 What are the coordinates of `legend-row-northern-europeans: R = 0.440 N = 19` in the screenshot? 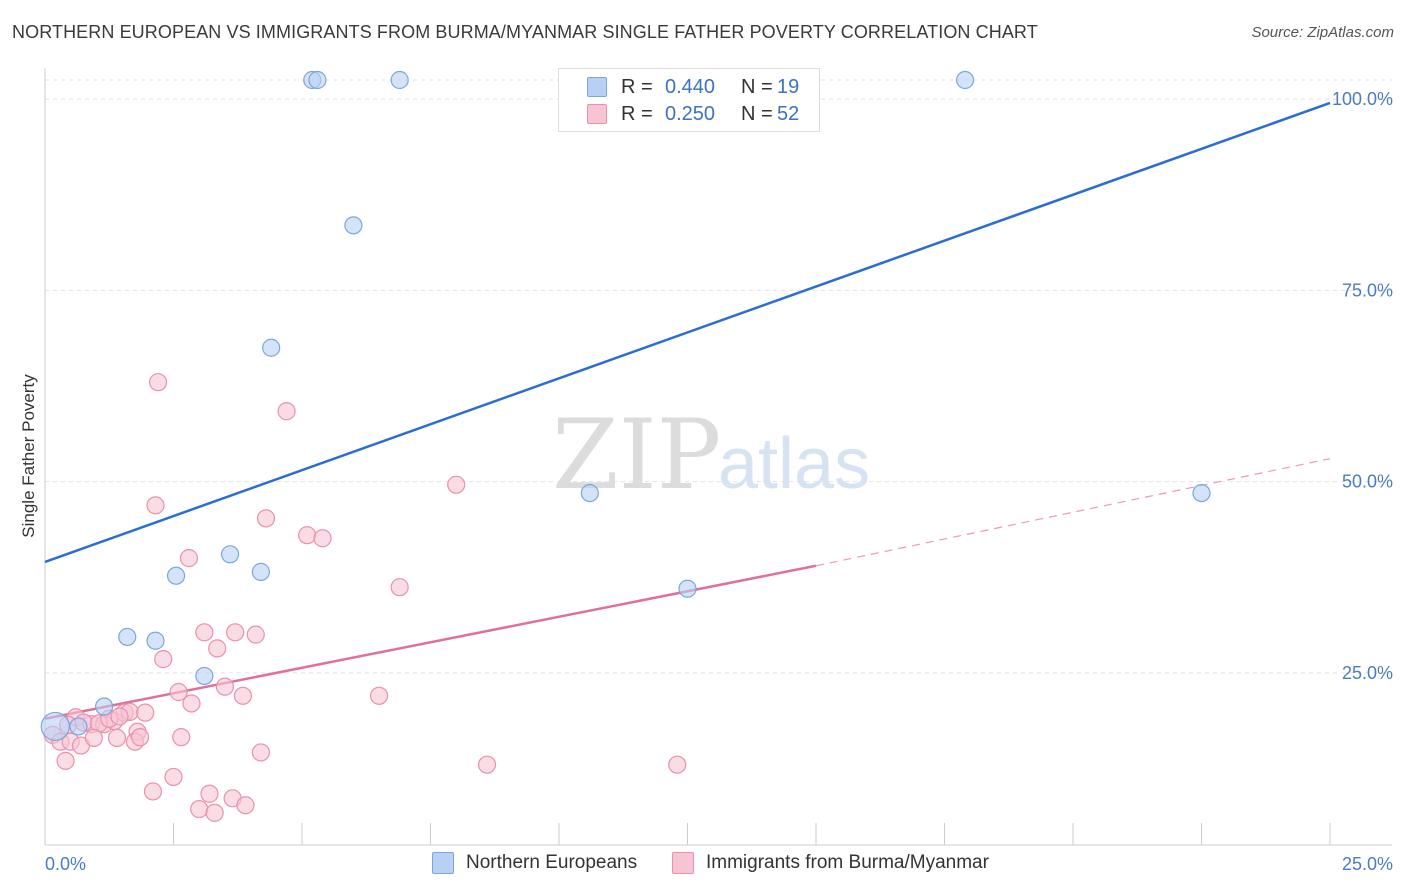 It's located at (693, 87).